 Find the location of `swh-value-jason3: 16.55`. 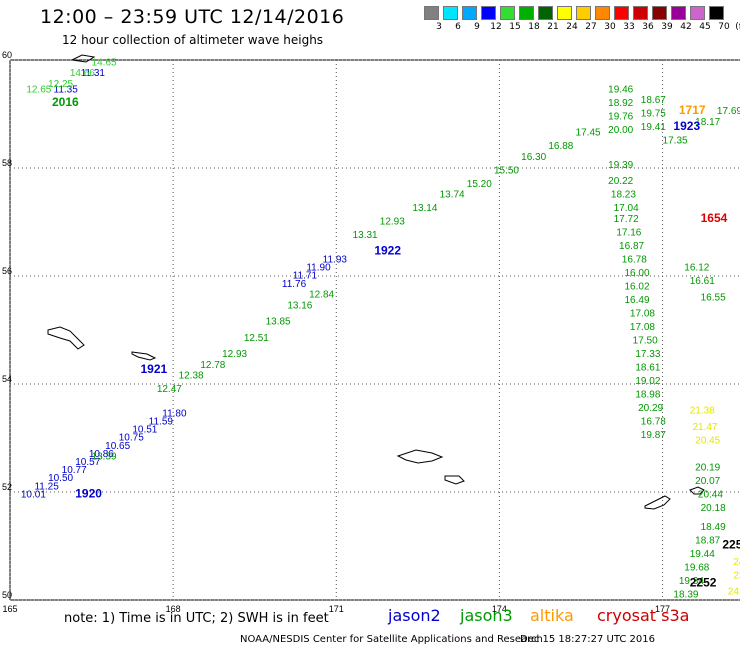

swh-value-jason3: 16.55 is located at coordinates (713, 297).